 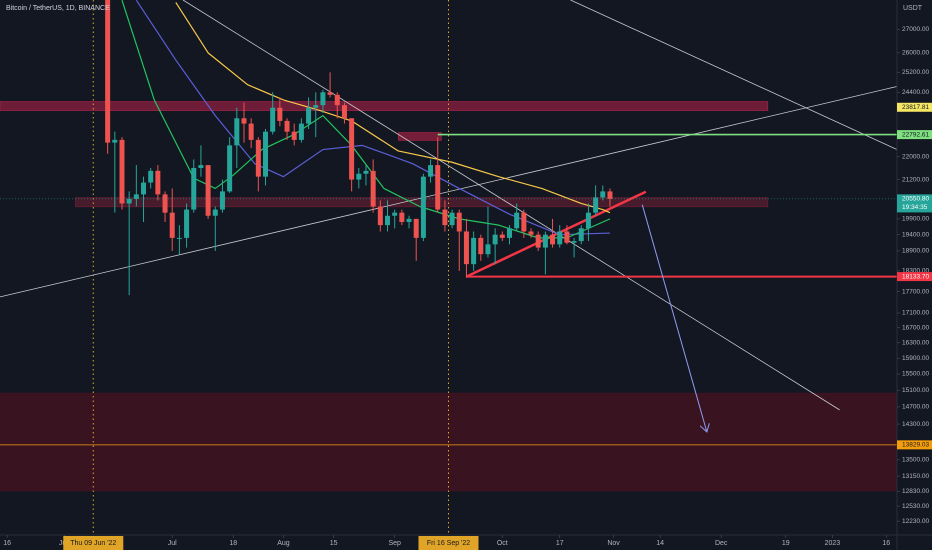 I want to click on y-tick-label: 15100.00, so click(x=915, y=390).